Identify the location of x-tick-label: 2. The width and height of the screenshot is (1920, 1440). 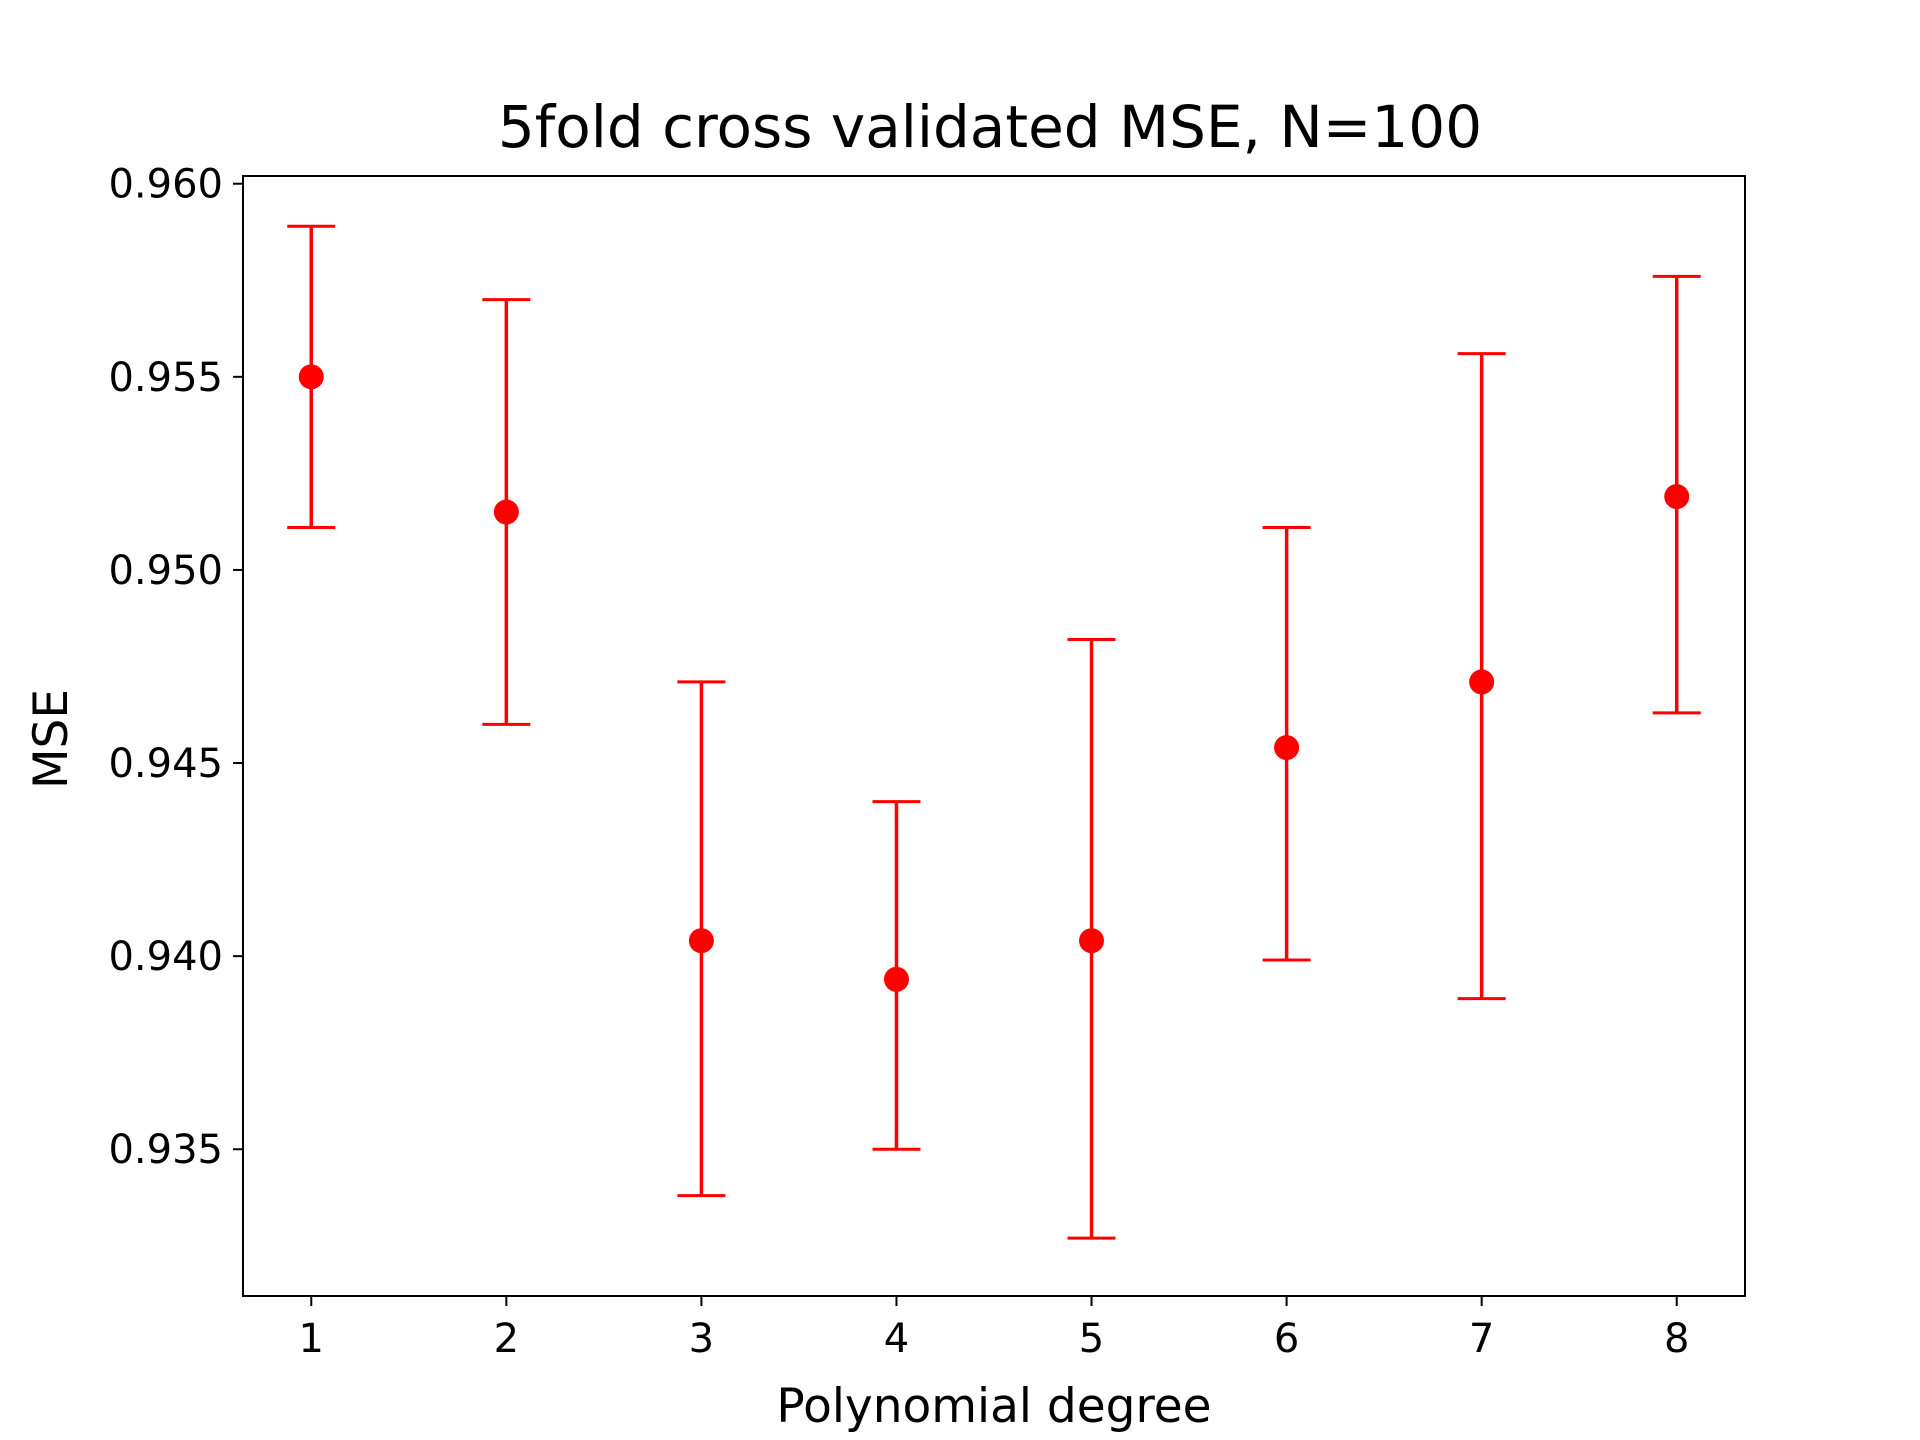
(506, 1339).